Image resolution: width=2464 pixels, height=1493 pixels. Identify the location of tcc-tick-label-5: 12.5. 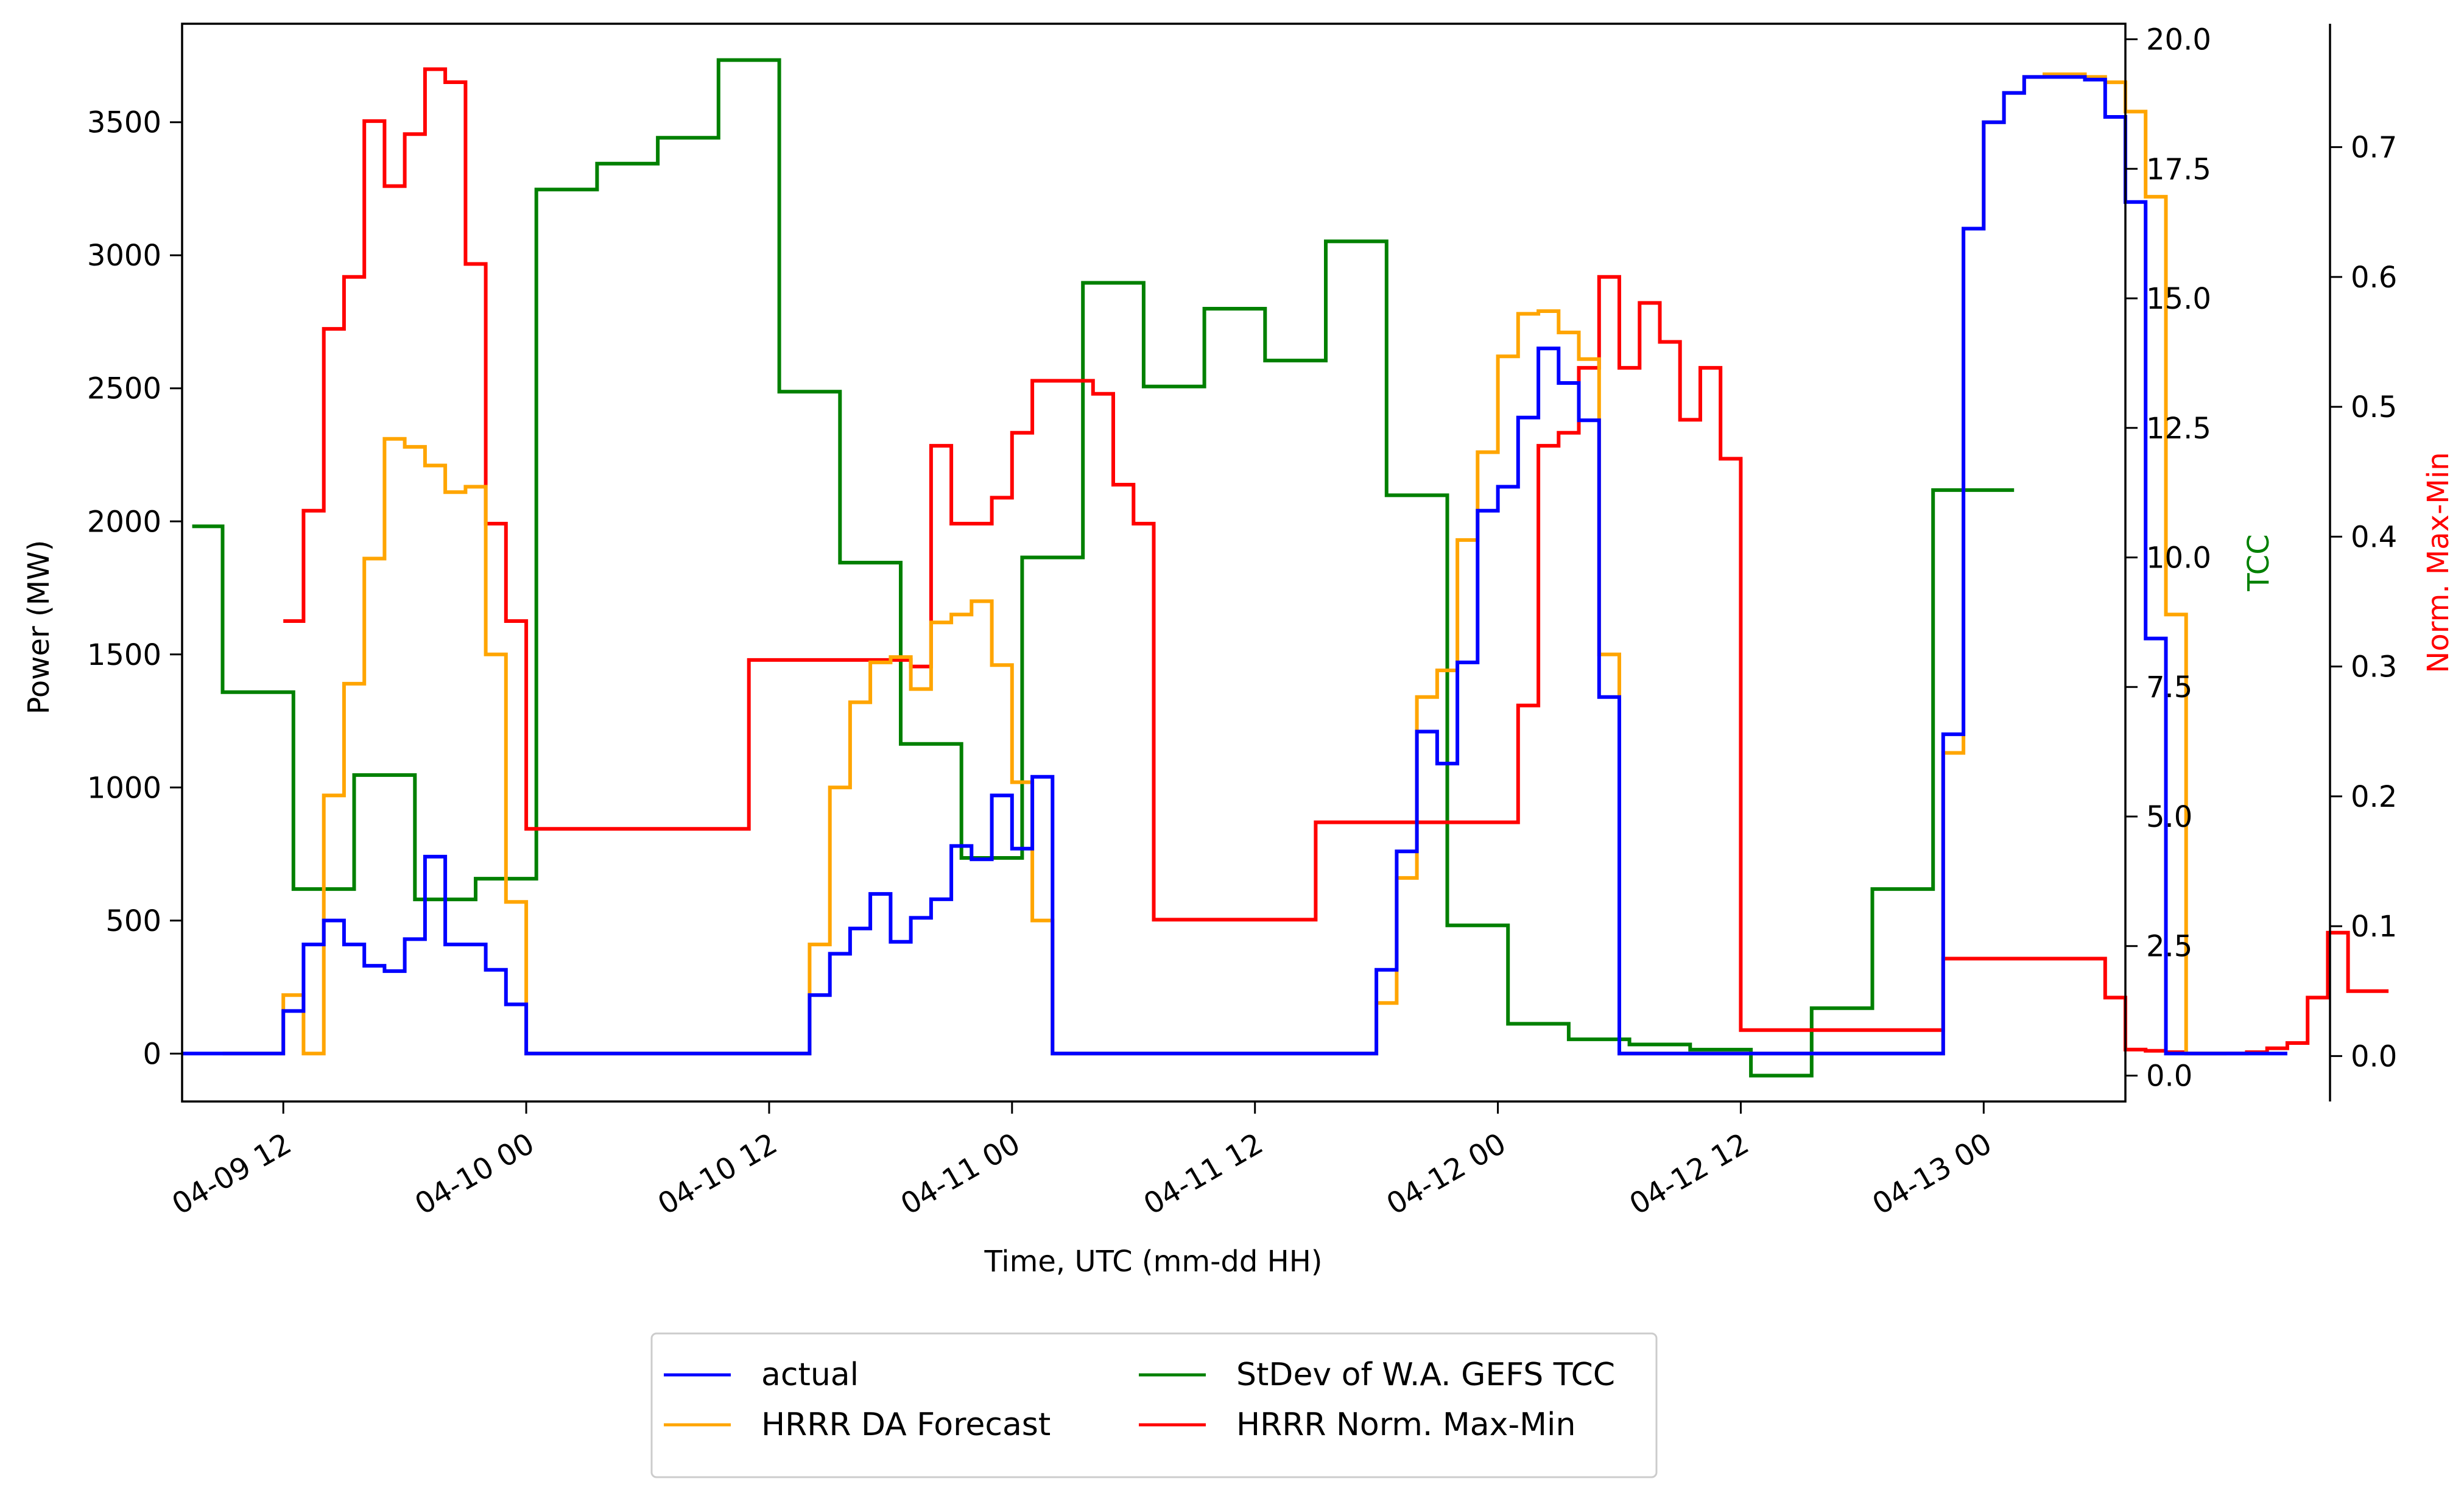
(2178, 429).